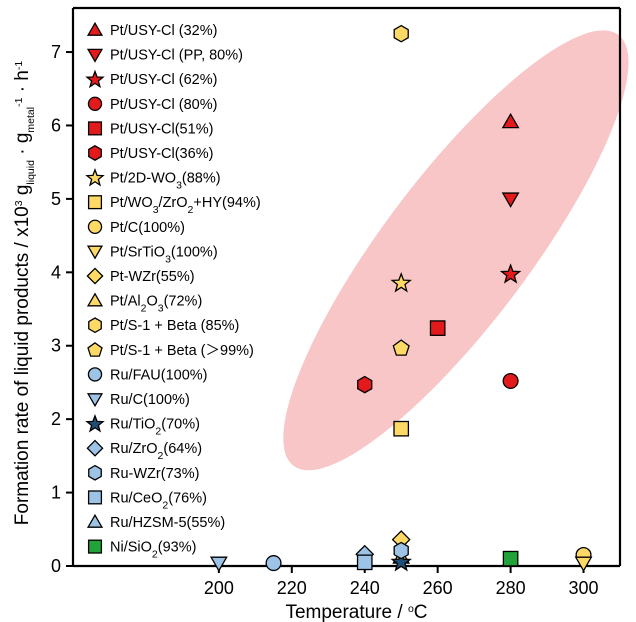  What do you see at coordinates (583, 564) in the screenshot?
I see `data-point-s9-p0` at bounding box center [583, 564].